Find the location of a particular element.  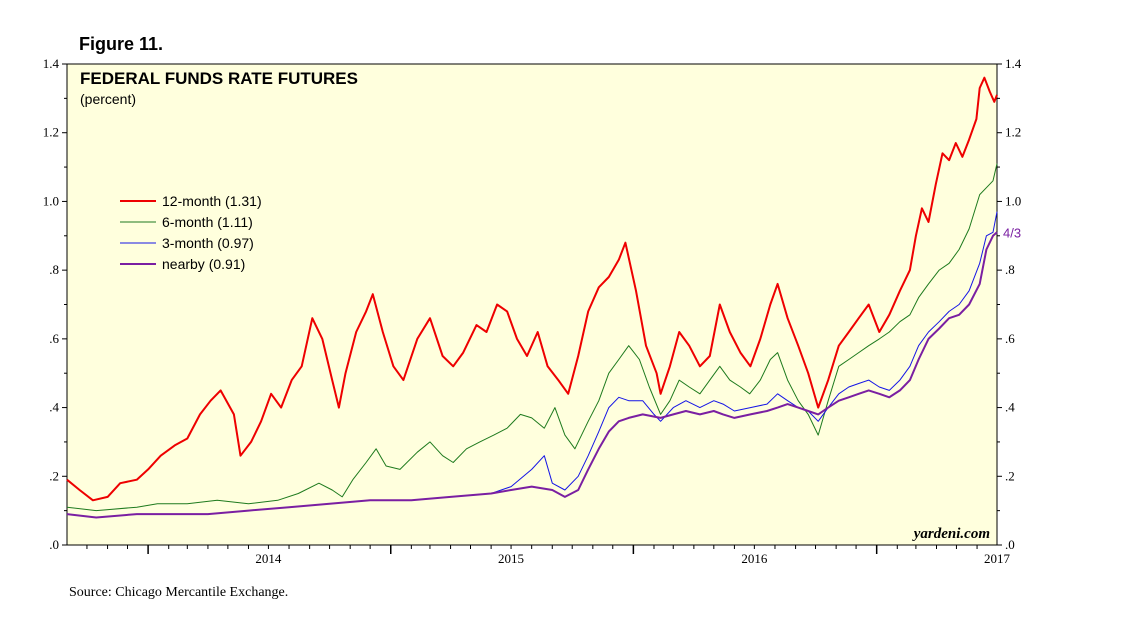

legend-label: nearby (0.91) is located at coordinates (203, 264).